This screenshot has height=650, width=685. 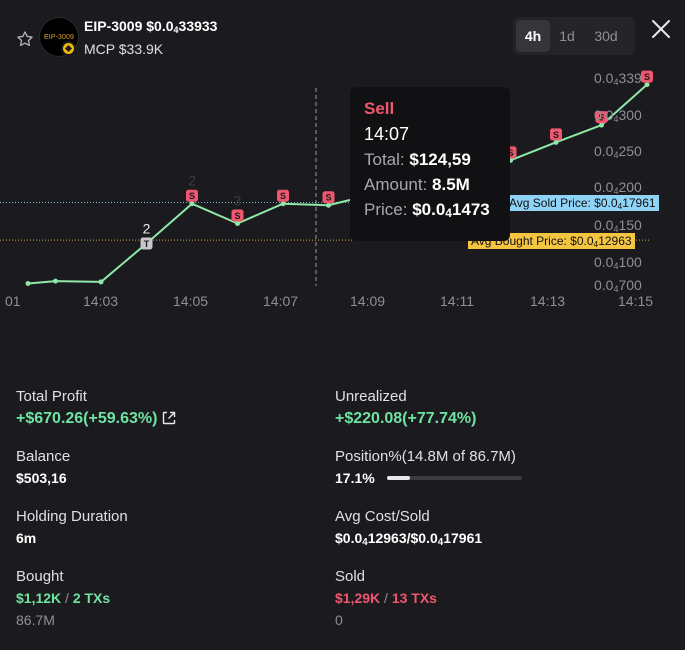 What do you see at coordinates (72, 516) in the screenshot?
I see `holding-duration-label: Holding Duration` at bounding box center [72, 516].